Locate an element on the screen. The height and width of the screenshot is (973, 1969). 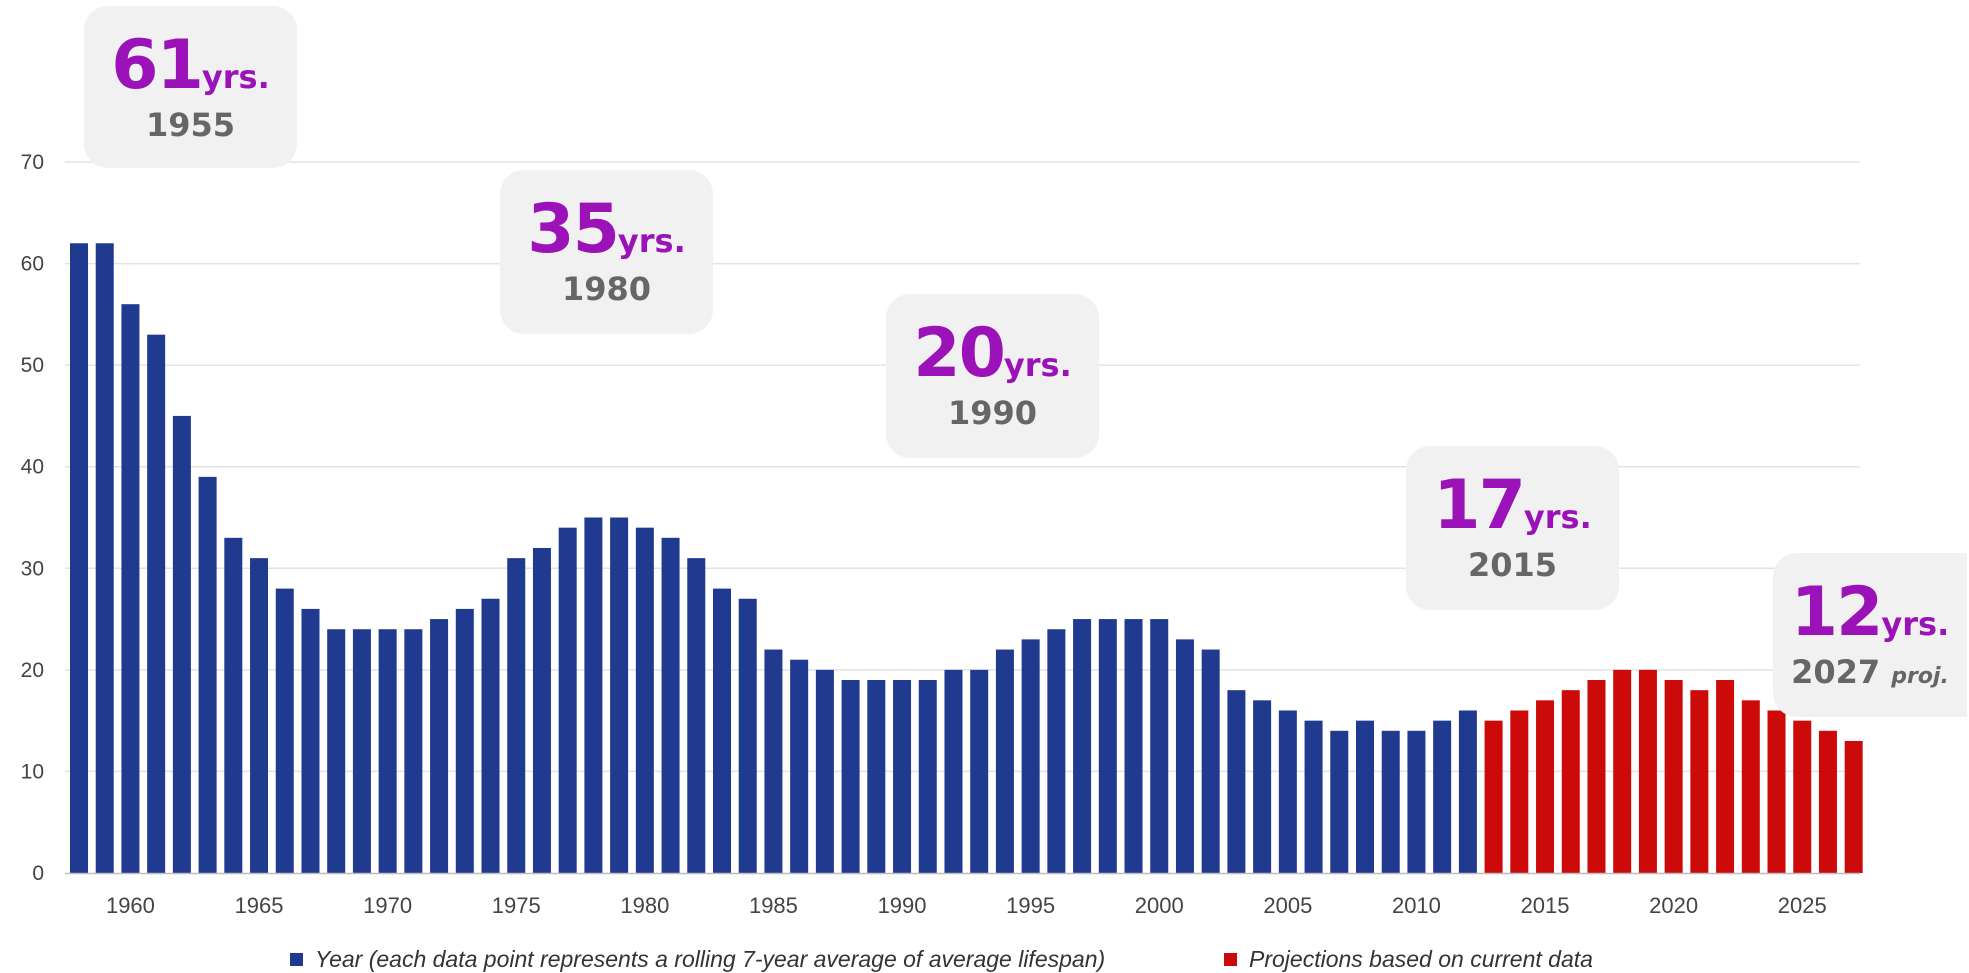
y-tick-label: 0 is located at coordinates (38, 873).